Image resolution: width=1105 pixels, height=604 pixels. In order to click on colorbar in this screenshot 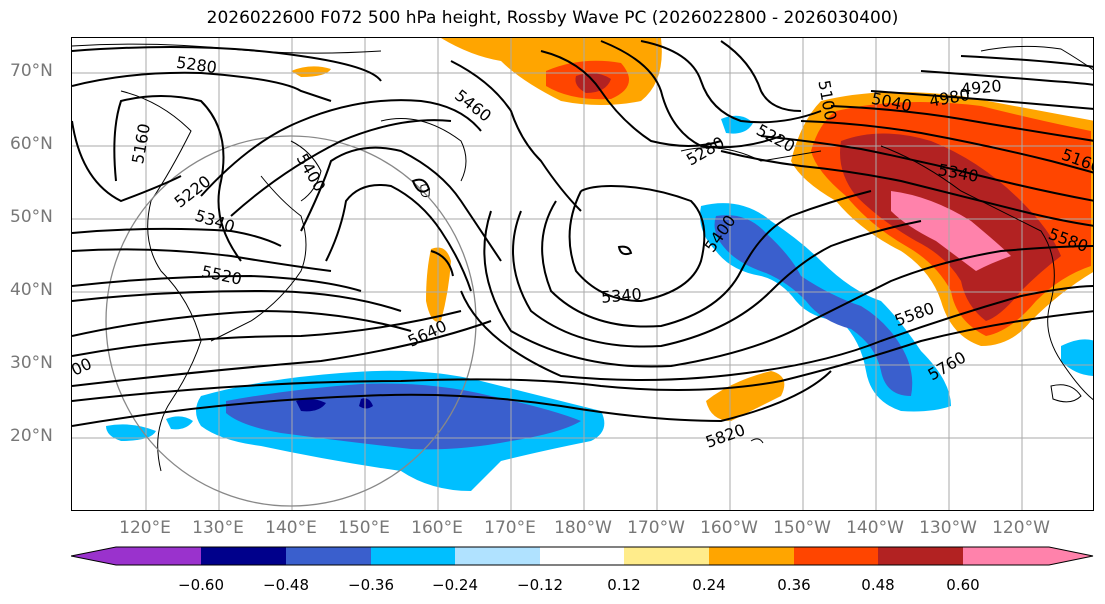, I will do `click(582, 556)`.